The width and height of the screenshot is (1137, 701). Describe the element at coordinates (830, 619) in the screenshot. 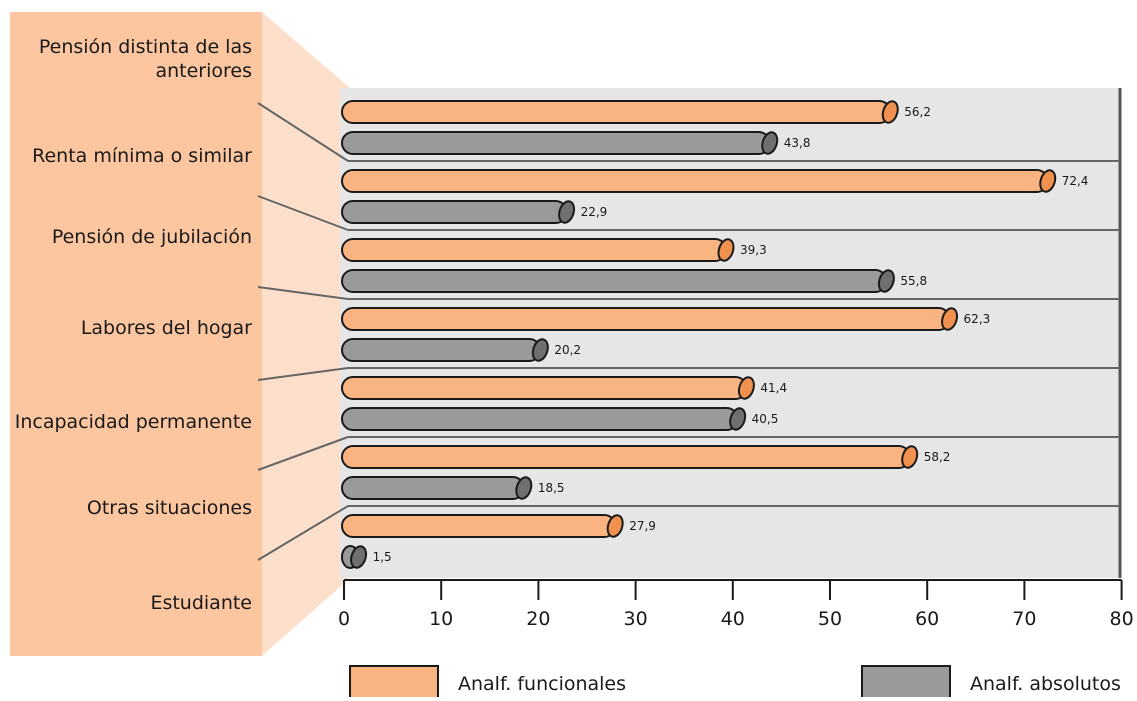

I see `x-tick-label: 50` at that location.